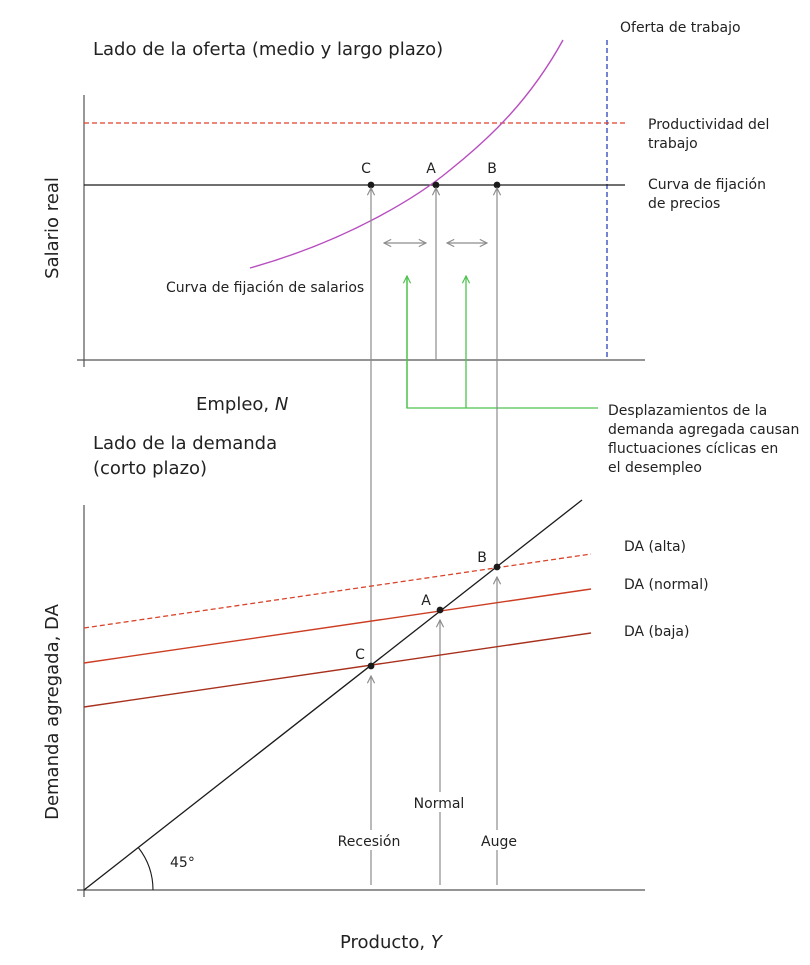  Describe the element at coordinates (337, 591) in the screenshot. I see `da-high-line` at that location.